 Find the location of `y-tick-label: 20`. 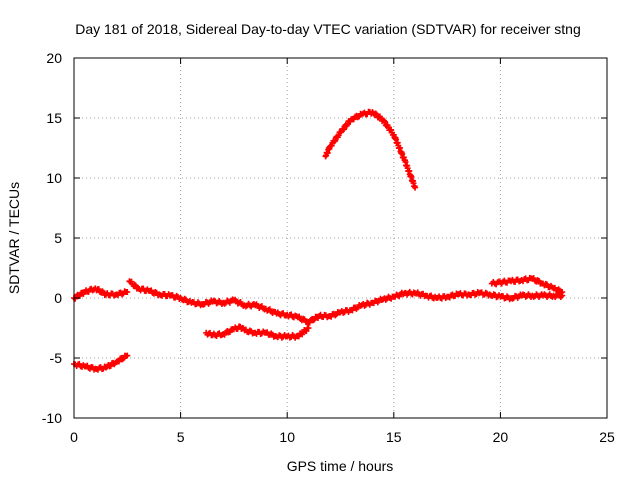

y-tick-label: 20 is located at coordinates (54, 58).